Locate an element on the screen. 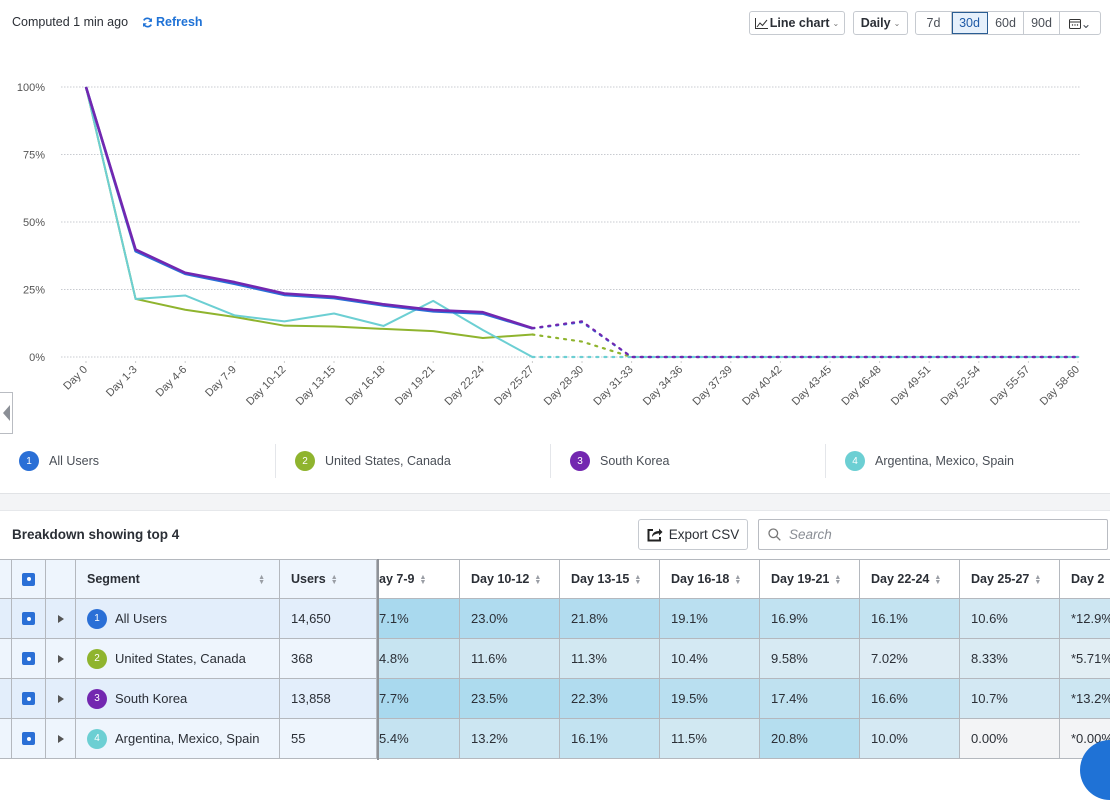 This screenshot has width=1110, height=800. table-row: 2 United States, Canada 368 is located at coordinates (188, 659).